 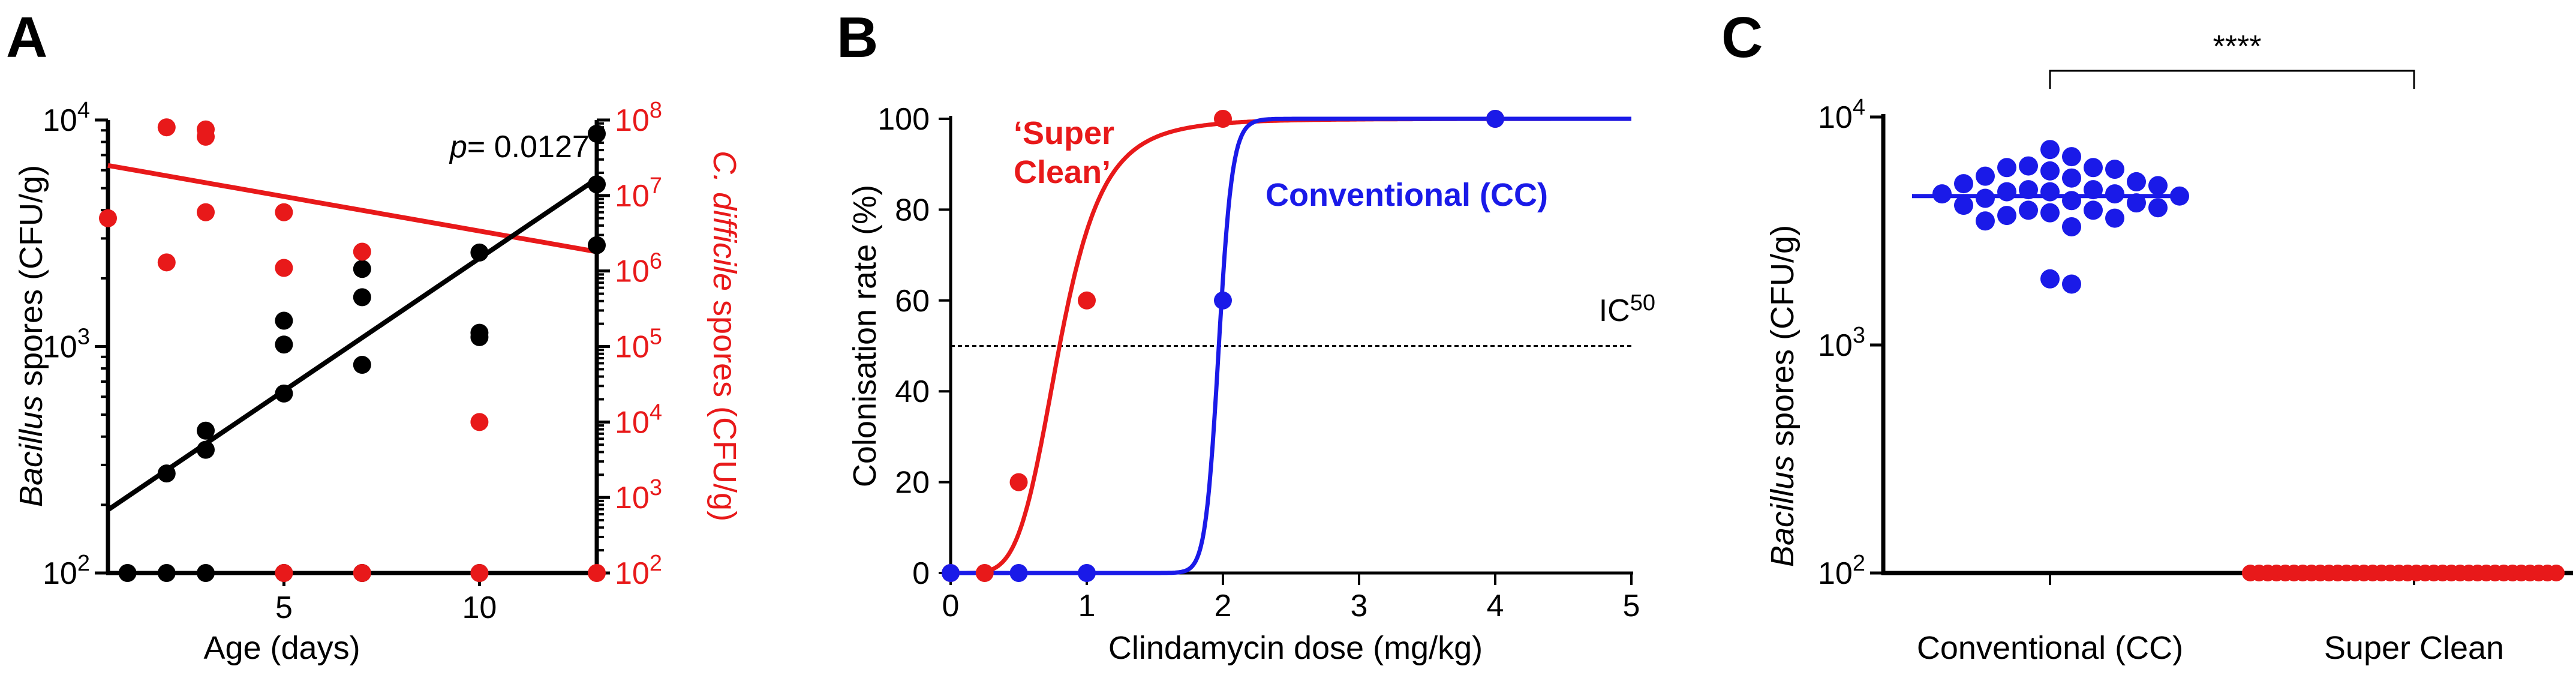 What do you see at coordinates (1632, 606) in the screenshot?
I see `panel-b-x-tick-label: 5` at bounding box center [1632, 606].